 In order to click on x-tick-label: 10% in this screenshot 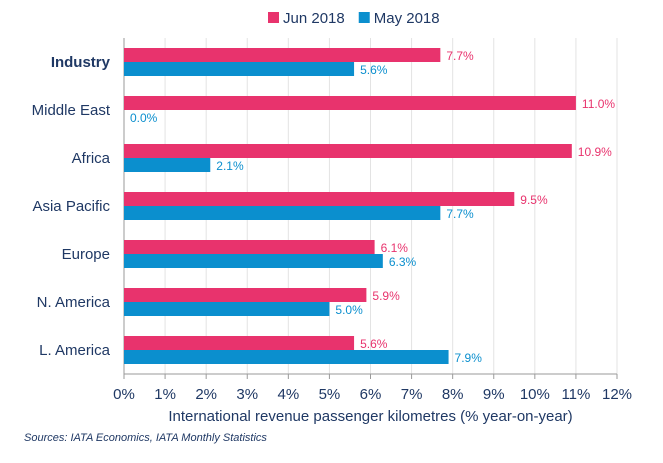, I will do `click(535, 394)`.